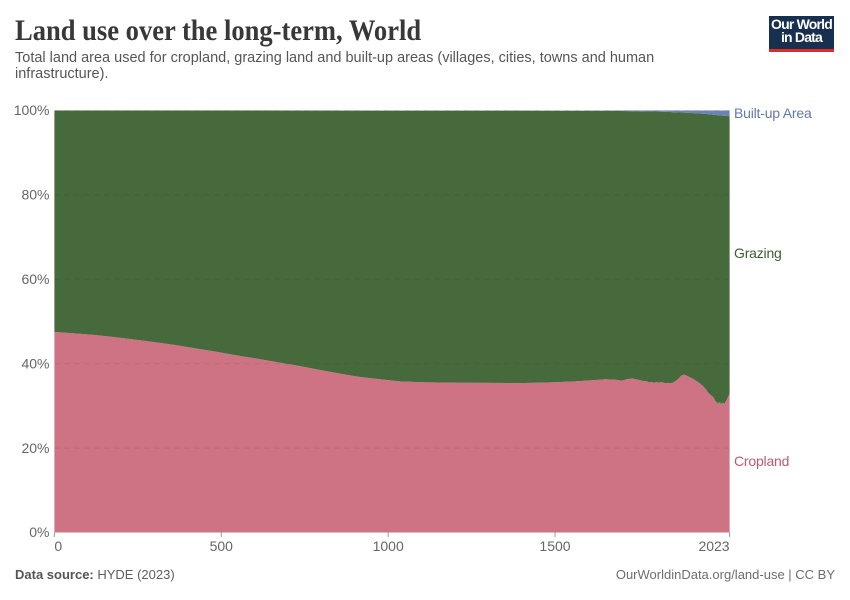 This screenshot has width=850, height=600. Describe the element at coordinates (388, 546) in the screenshot. I see `svg-text: 1000` at that location.